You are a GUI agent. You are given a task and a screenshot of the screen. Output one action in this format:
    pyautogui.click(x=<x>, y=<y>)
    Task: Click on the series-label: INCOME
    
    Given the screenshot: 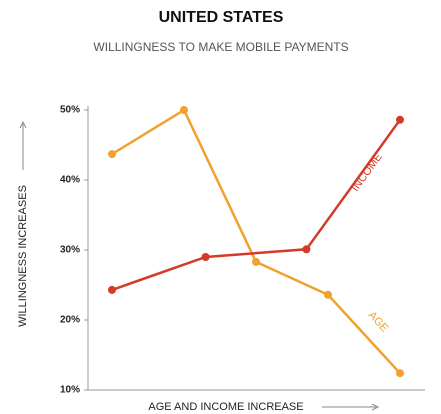 What is the action you would take?
    pyautogui.click(x=367, y=172)
    